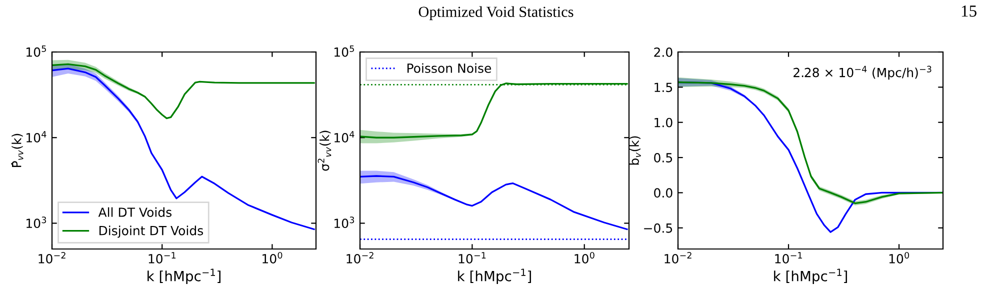  Describe the element at coordinates (151, 232) in the screenshot. I see `legend-label: Disjoint DT Voids` at that location.